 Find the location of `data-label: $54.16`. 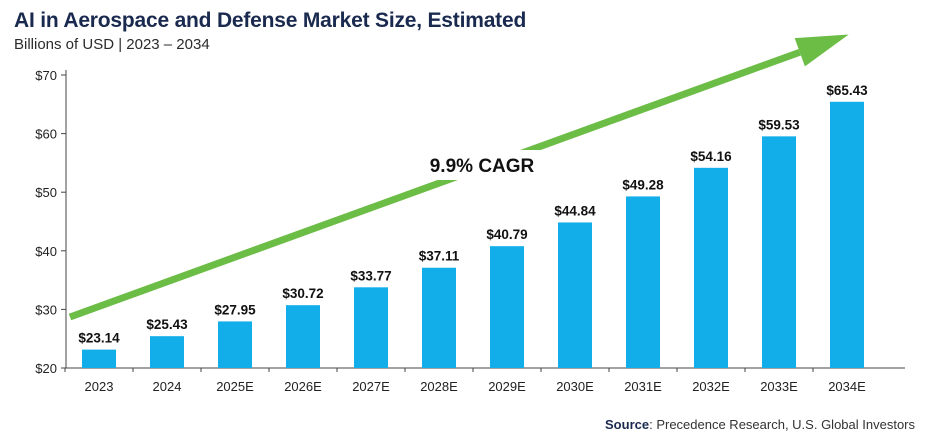

data-label: $54.16 is located at coordinates (711, 156).